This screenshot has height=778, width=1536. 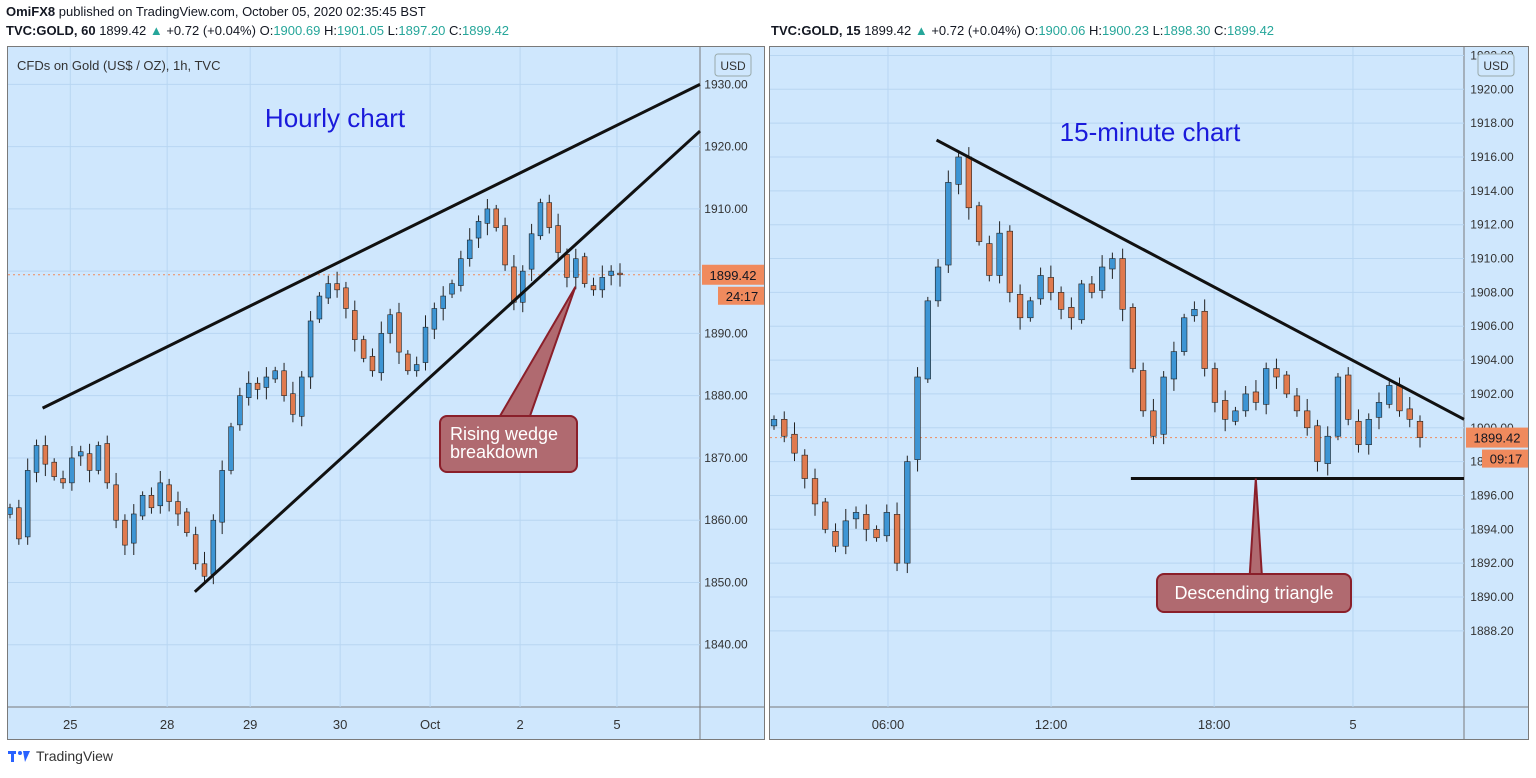 I want to click on callout-text-line-1: Rising wedge, so click(x=504, y=434).